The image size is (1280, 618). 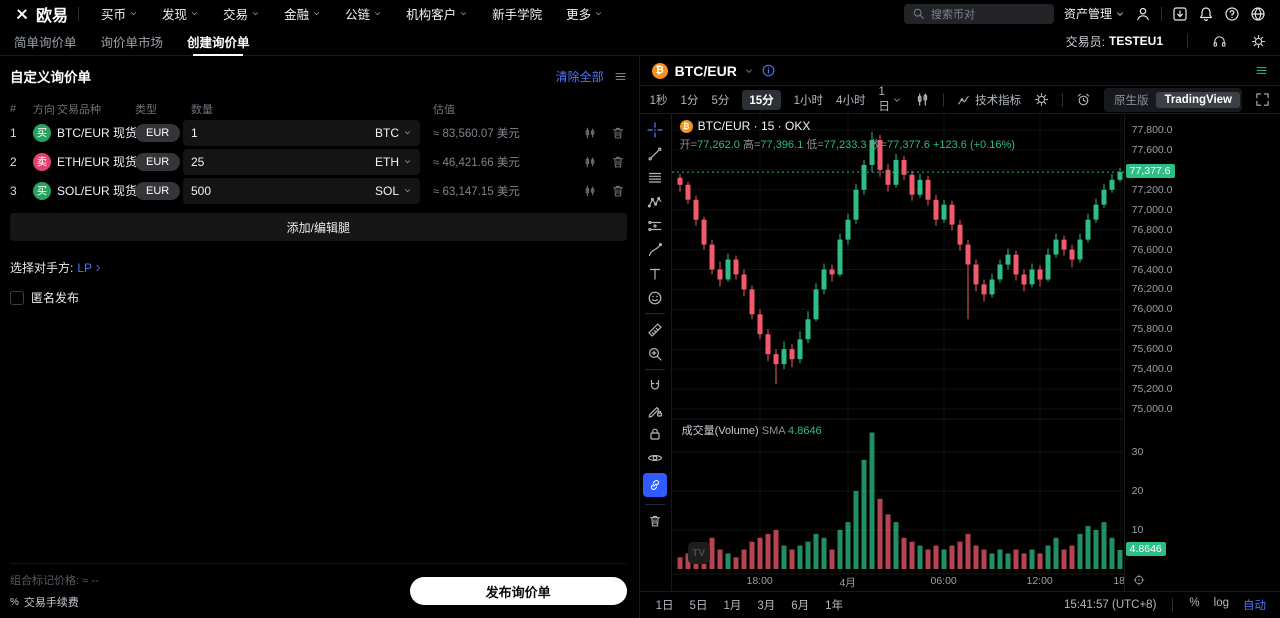 I want to click on range-button-5日: 5日, so click(x=698, y=606).